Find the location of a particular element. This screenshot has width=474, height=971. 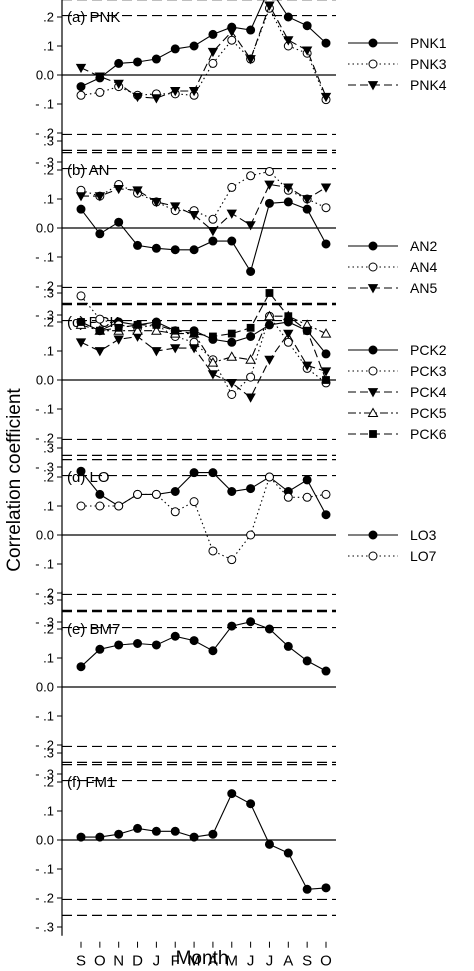

panel-label: (d) LO is located at coordinates (88, 477).